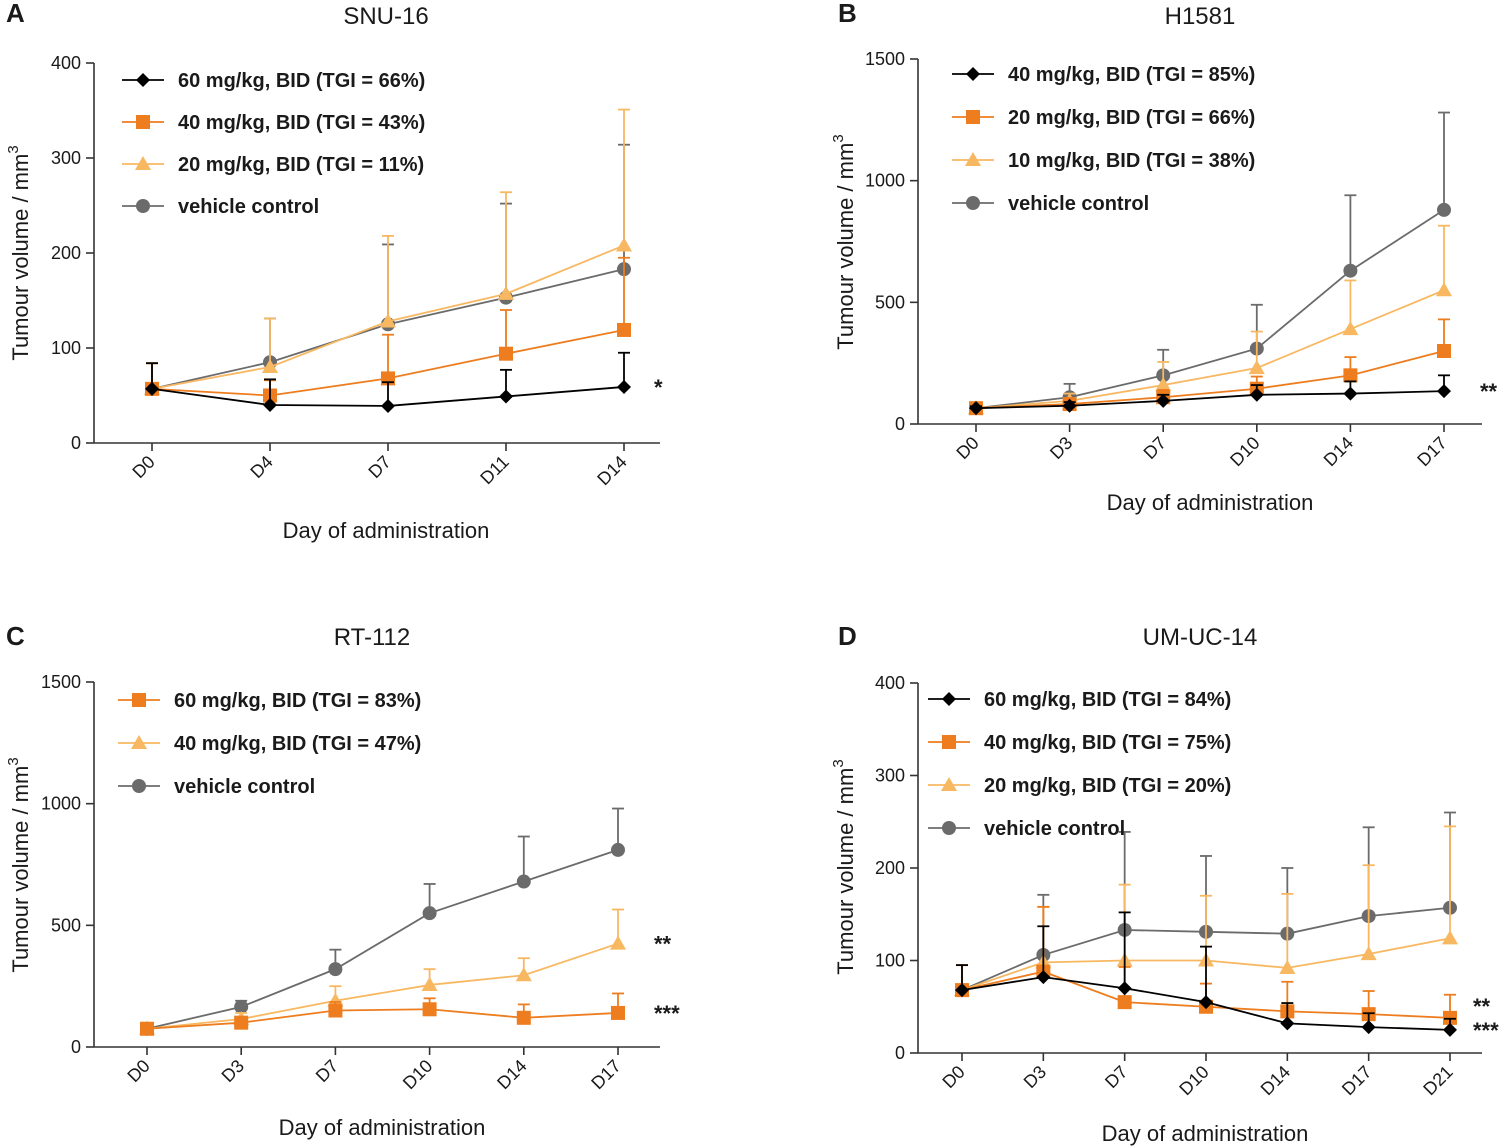 This screenshot has height=1148, width=1508. I want to click on significance-mark: **, so click(663, 944).